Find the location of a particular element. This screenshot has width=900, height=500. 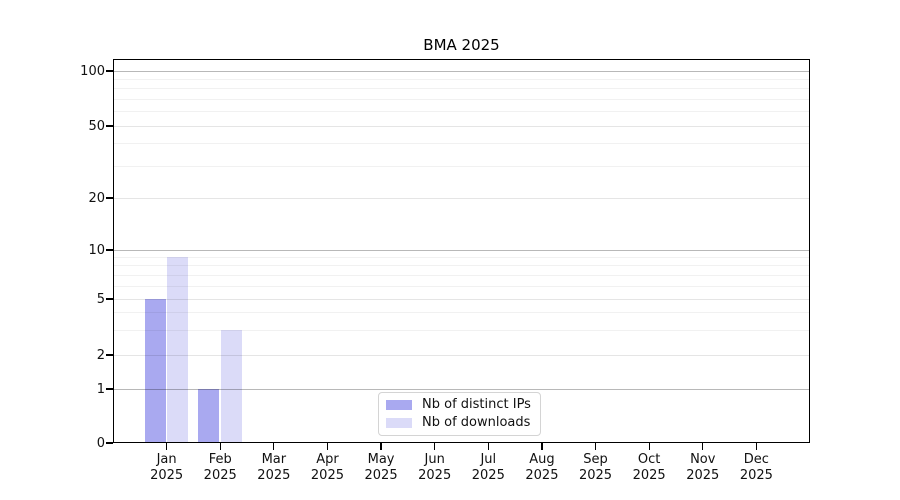

x-tick-aug is located at coordinates (542, 446).